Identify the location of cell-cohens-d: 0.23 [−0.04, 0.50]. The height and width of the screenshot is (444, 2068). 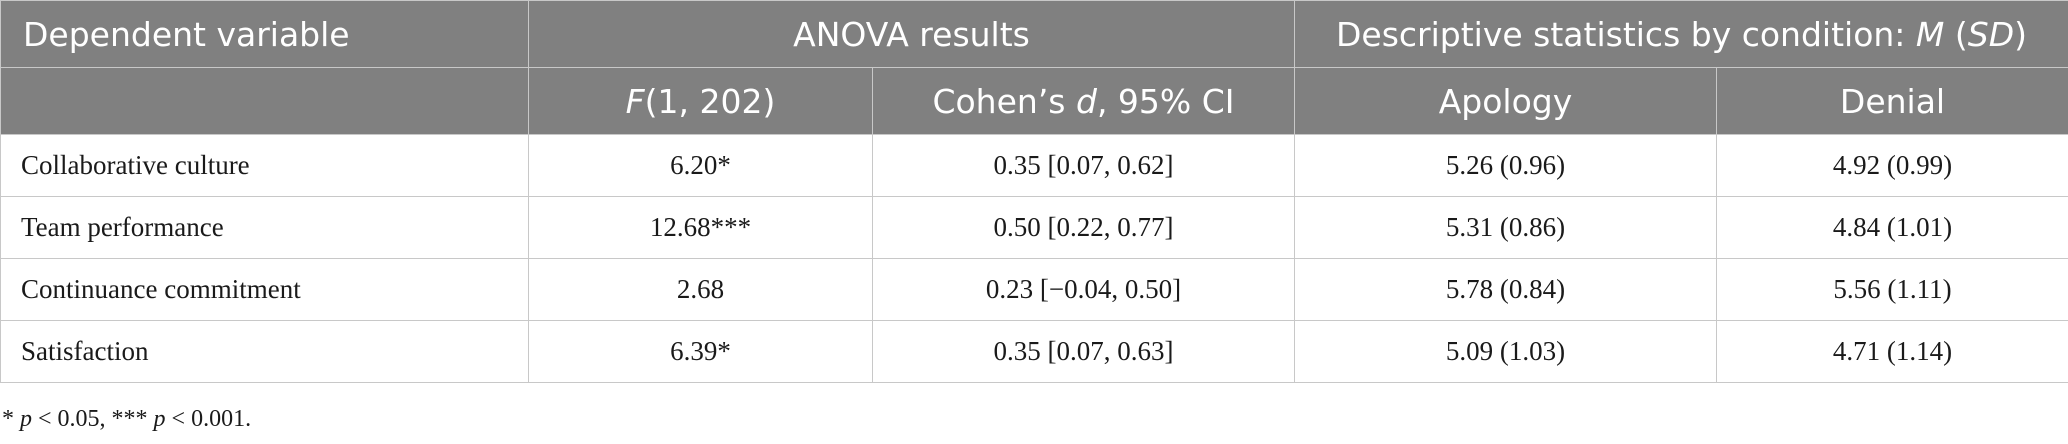
(1083, 289).